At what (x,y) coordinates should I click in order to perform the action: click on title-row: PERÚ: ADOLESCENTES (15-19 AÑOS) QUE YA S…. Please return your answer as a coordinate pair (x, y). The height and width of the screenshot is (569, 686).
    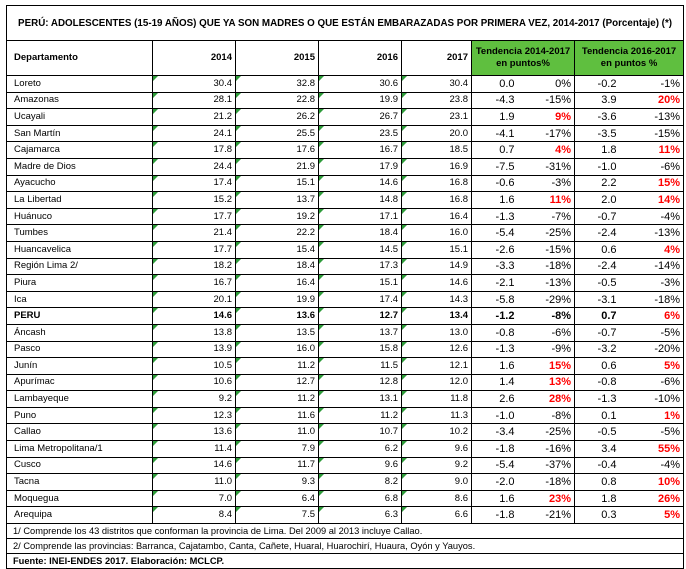
    Looking at the image, I should click on (345, 23).